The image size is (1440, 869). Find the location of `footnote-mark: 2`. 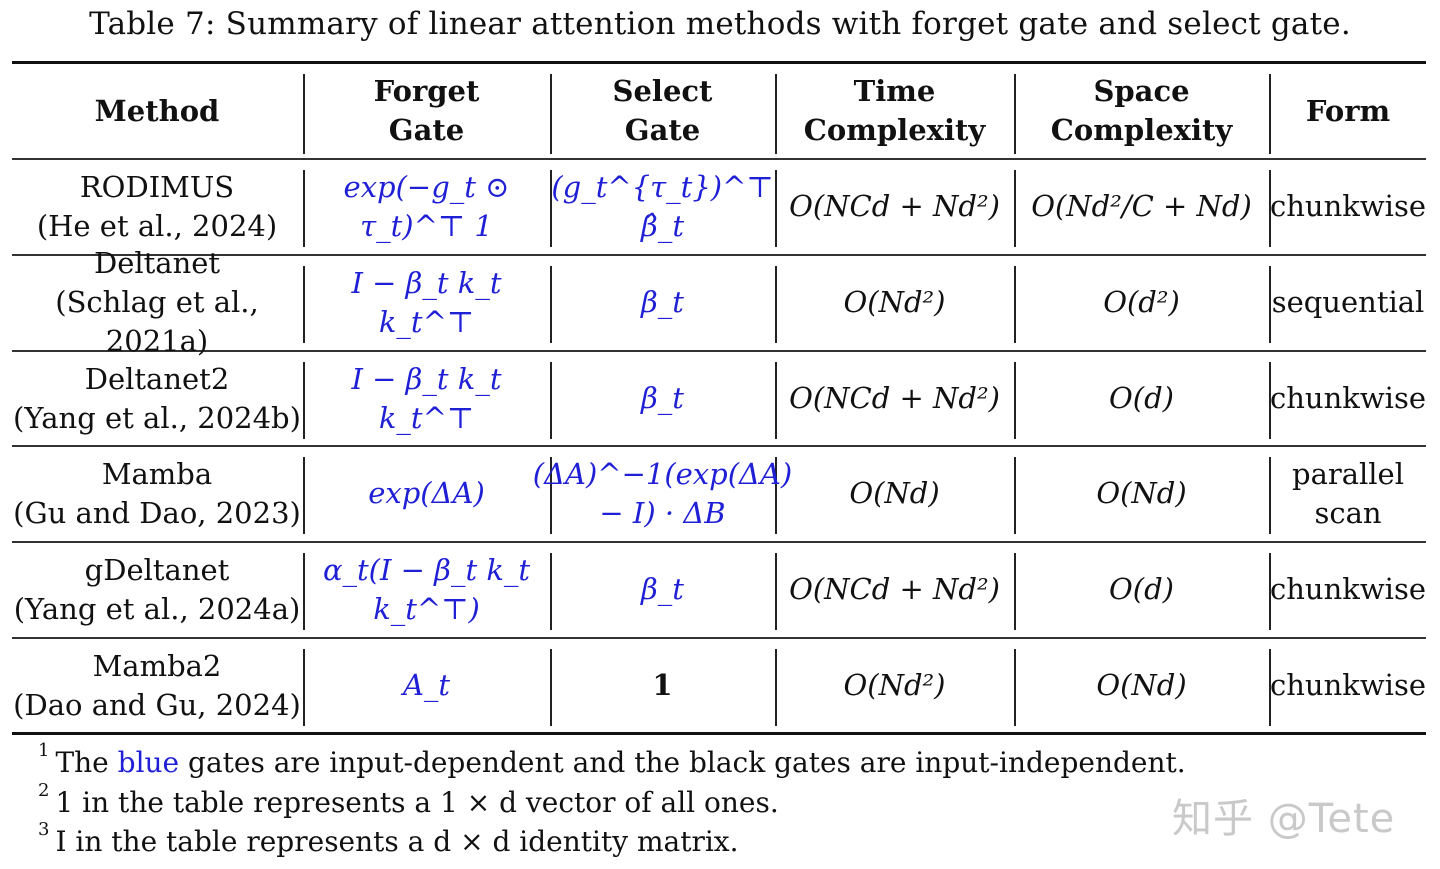

footnote-mark: 2 is located at coordinates (44, 790).